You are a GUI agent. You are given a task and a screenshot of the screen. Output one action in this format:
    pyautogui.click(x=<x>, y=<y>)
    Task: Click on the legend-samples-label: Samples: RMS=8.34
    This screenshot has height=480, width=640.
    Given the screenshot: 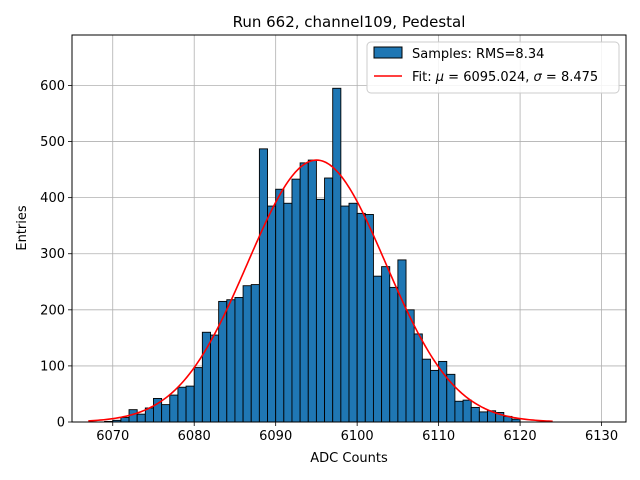 What is the action you would take?
    pyautogui.click(x=478, y=54)
    